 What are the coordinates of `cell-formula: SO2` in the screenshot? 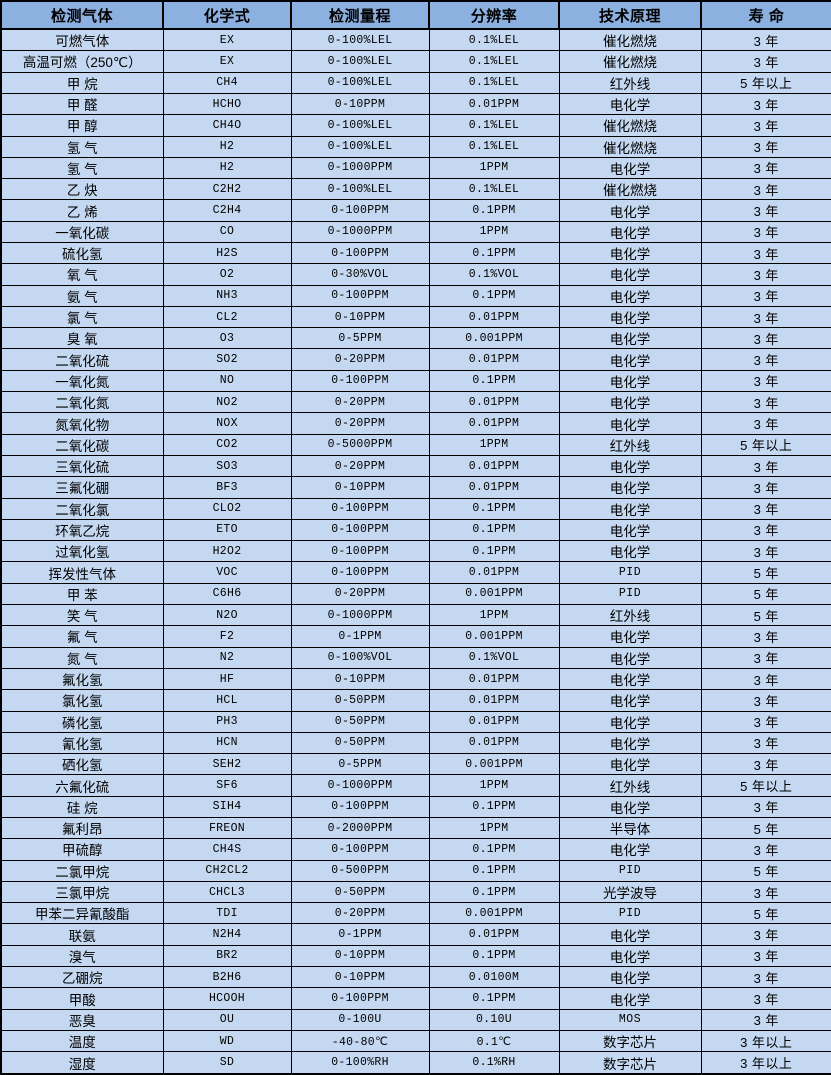 It's located at (227, 359).